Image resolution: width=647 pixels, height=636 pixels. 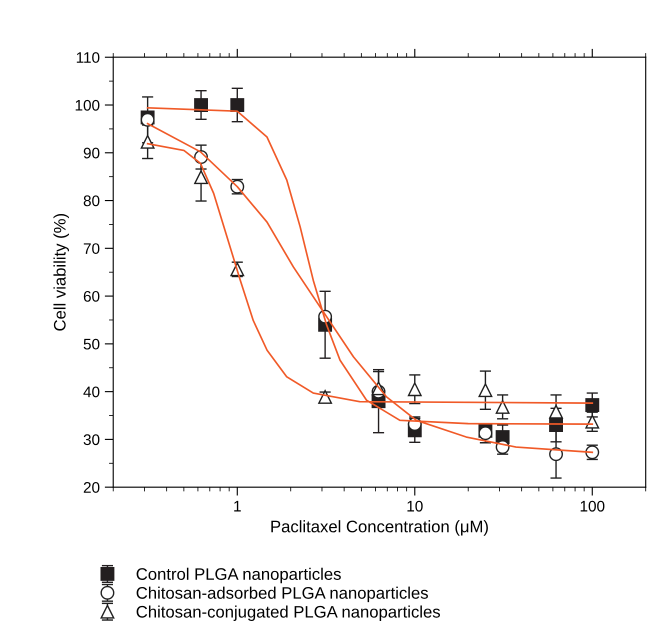 I want to click on y-tick-label: 70, so click(x=92, y=248).